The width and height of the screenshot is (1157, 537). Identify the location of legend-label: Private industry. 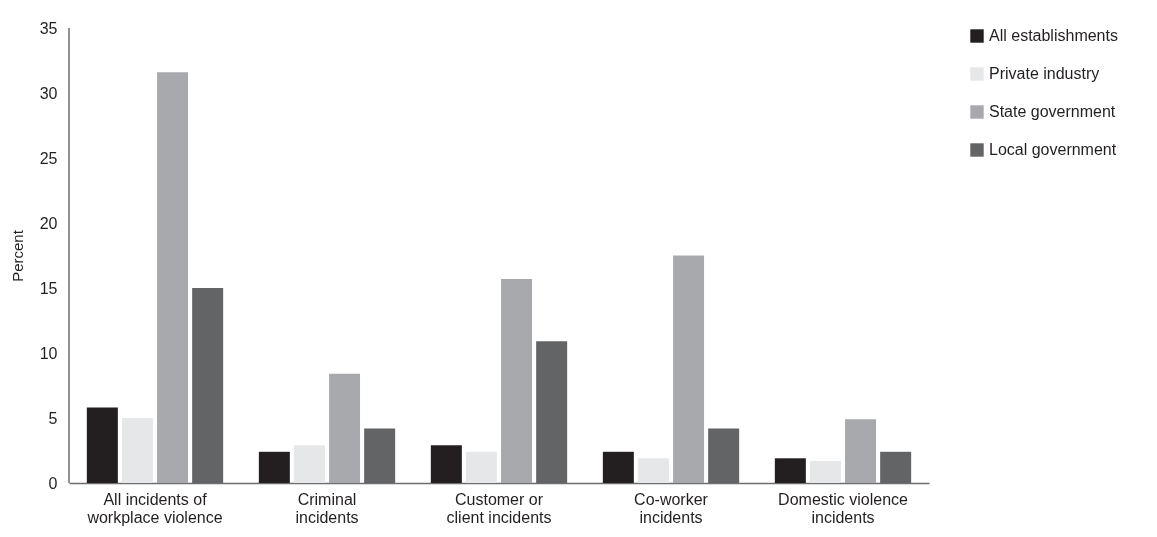
(1044, 73).